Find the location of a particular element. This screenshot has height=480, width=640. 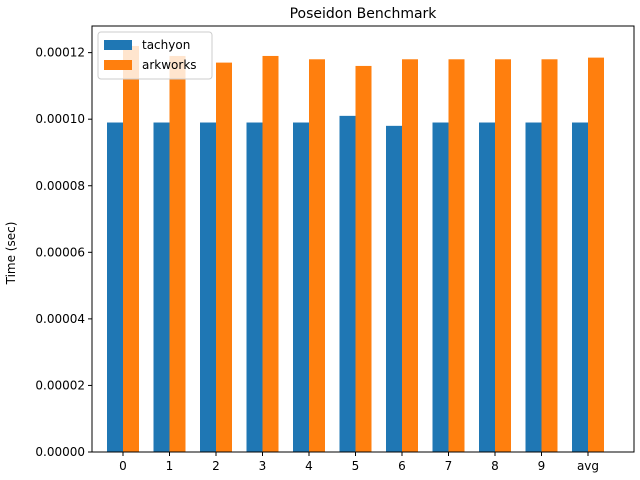

legend: tachyon arkworks is located at coordinates (155, 55).